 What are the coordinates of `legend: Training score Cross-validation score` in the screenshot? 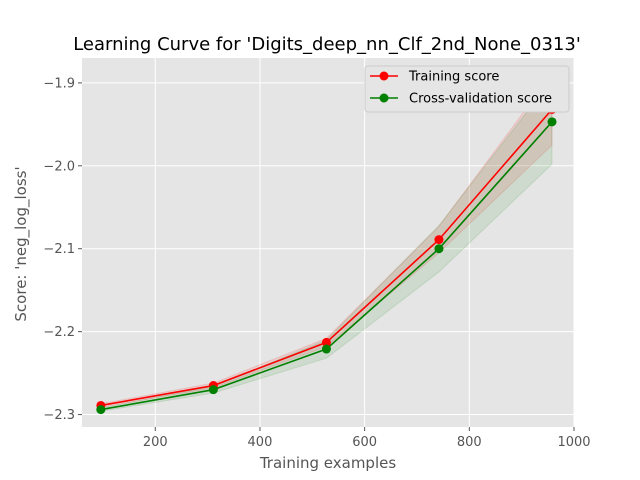 It's located at (467, 89).